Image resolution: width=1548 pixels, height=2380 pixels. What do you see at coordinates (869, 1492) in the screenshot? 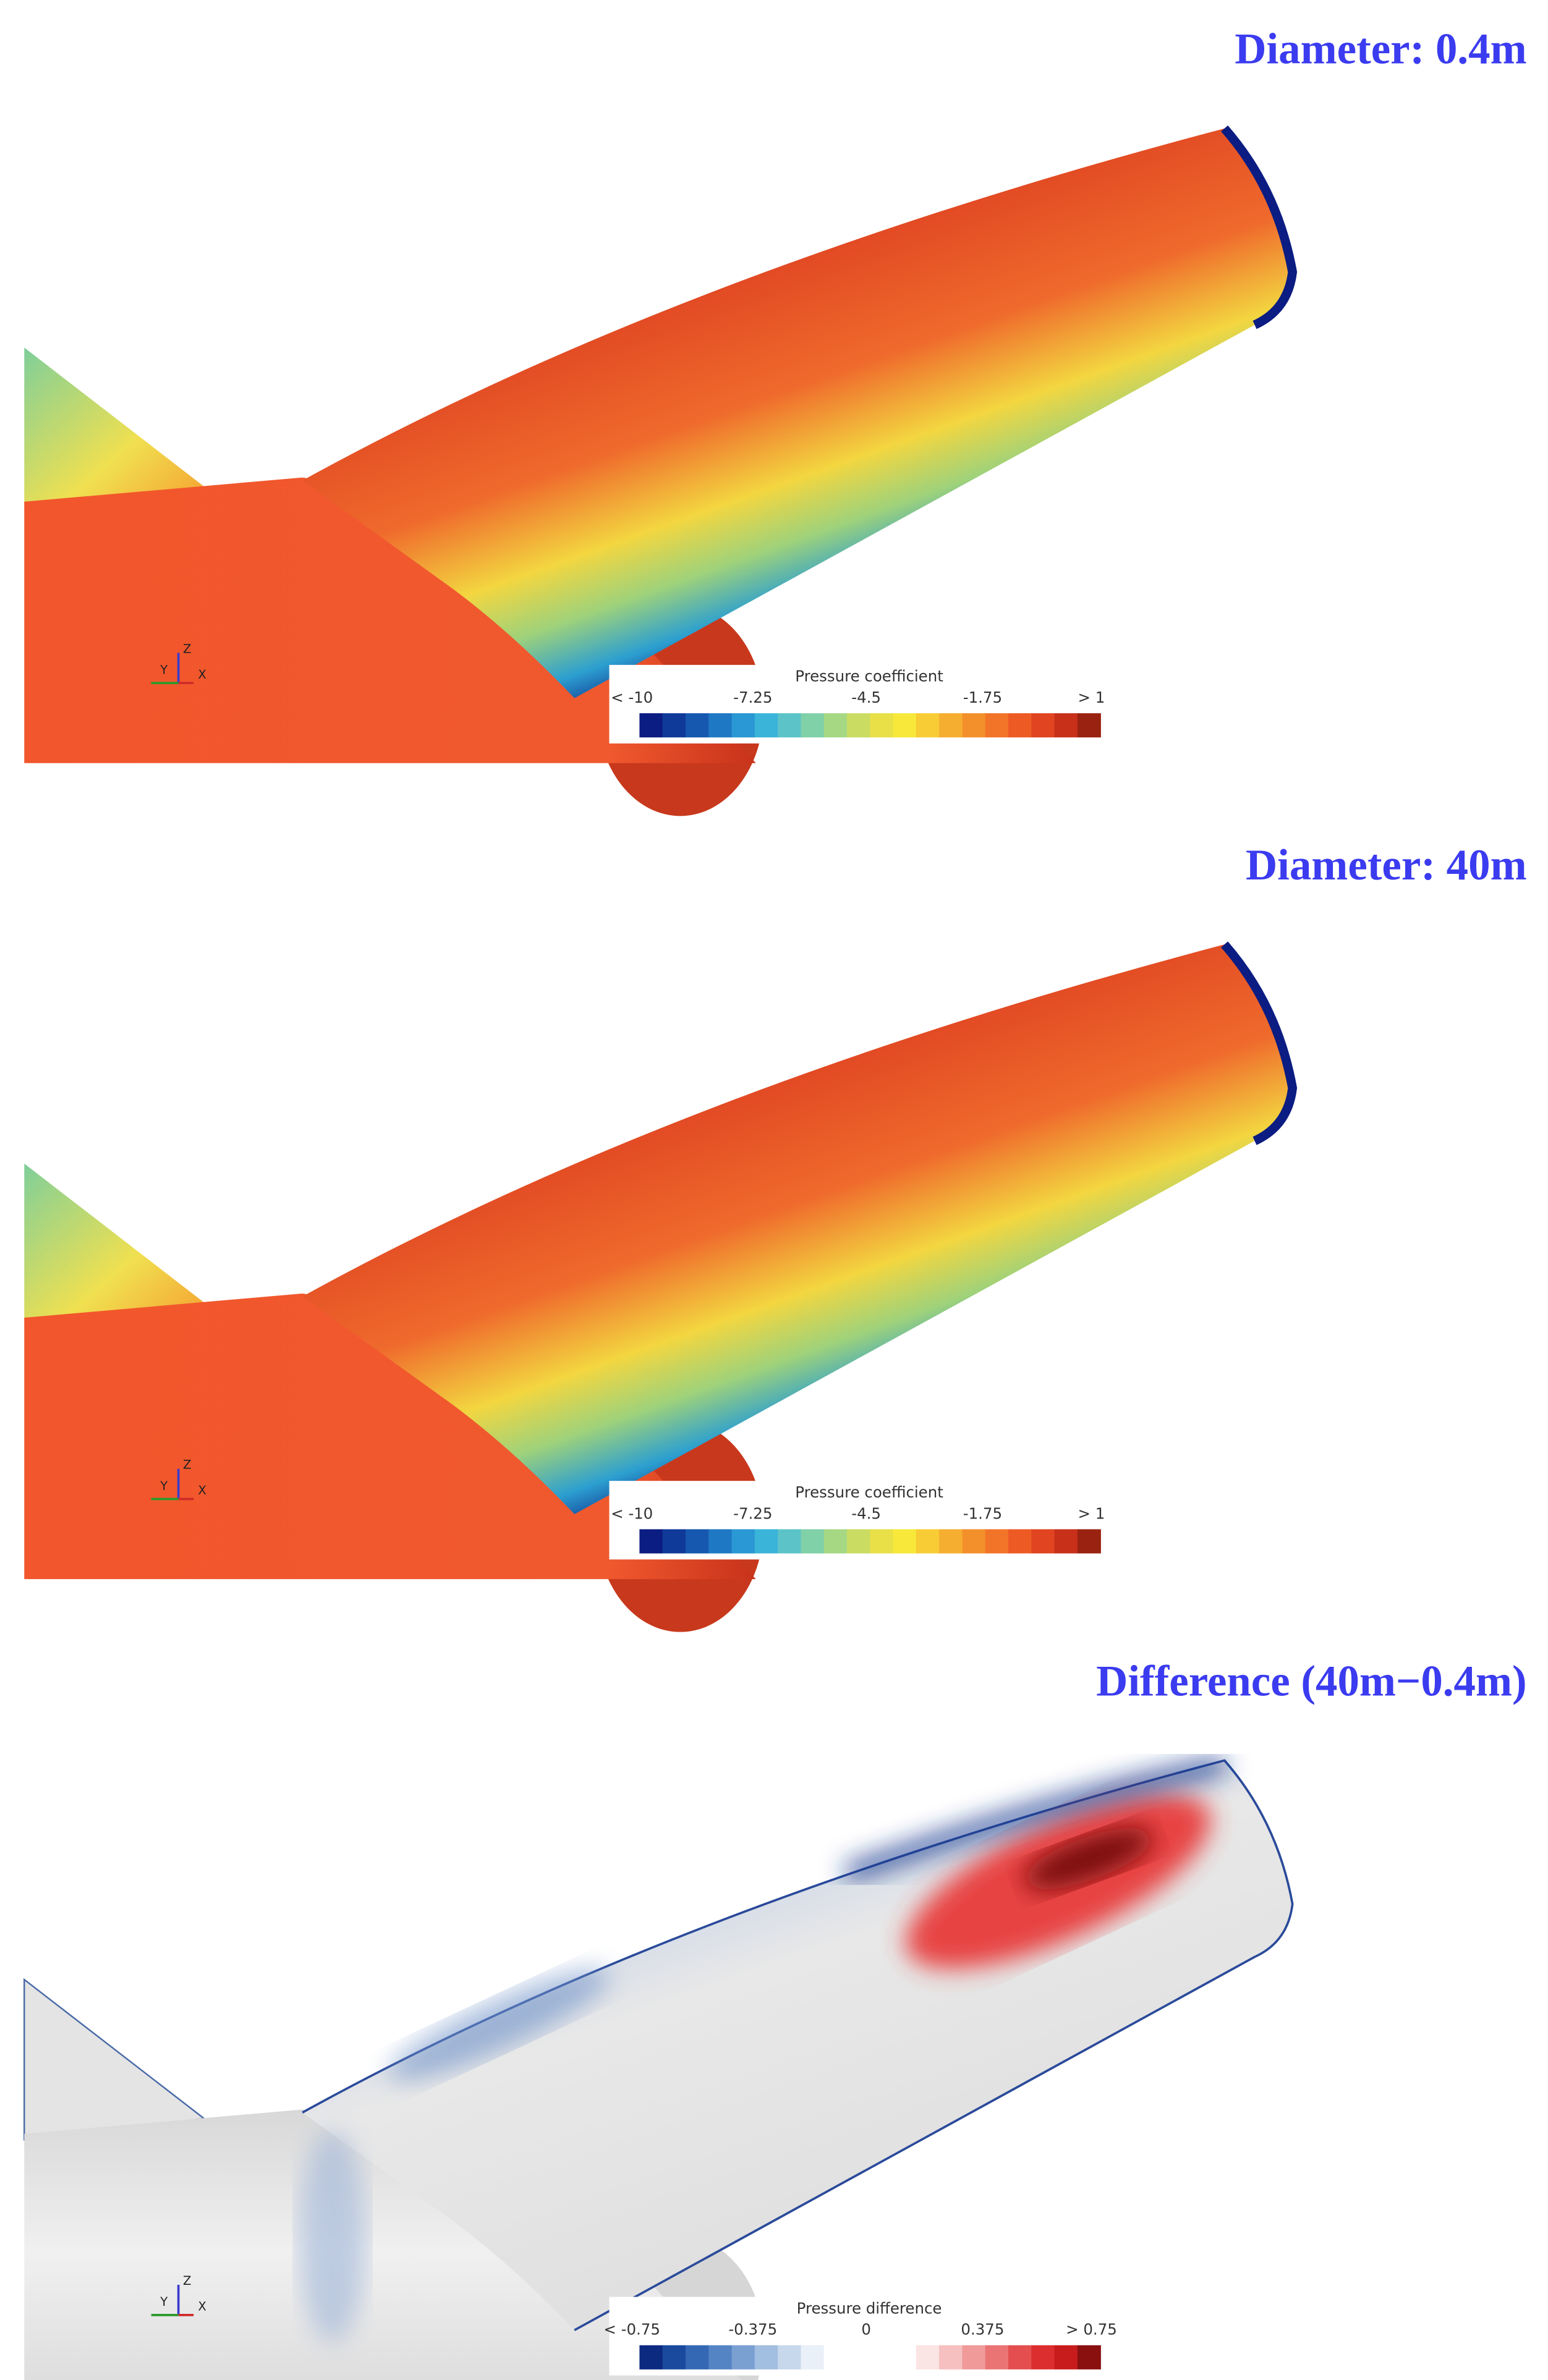
I see `legend-title: Pressure coefficient` at bounding box center [869, 1492].